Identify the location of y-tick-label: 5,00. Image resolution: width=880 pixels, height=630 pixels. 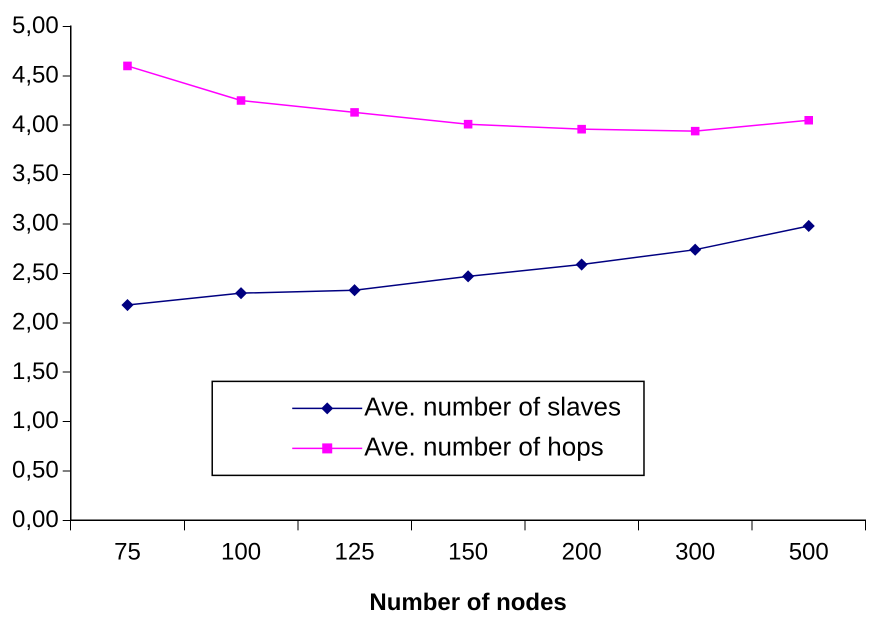
(35, 26).